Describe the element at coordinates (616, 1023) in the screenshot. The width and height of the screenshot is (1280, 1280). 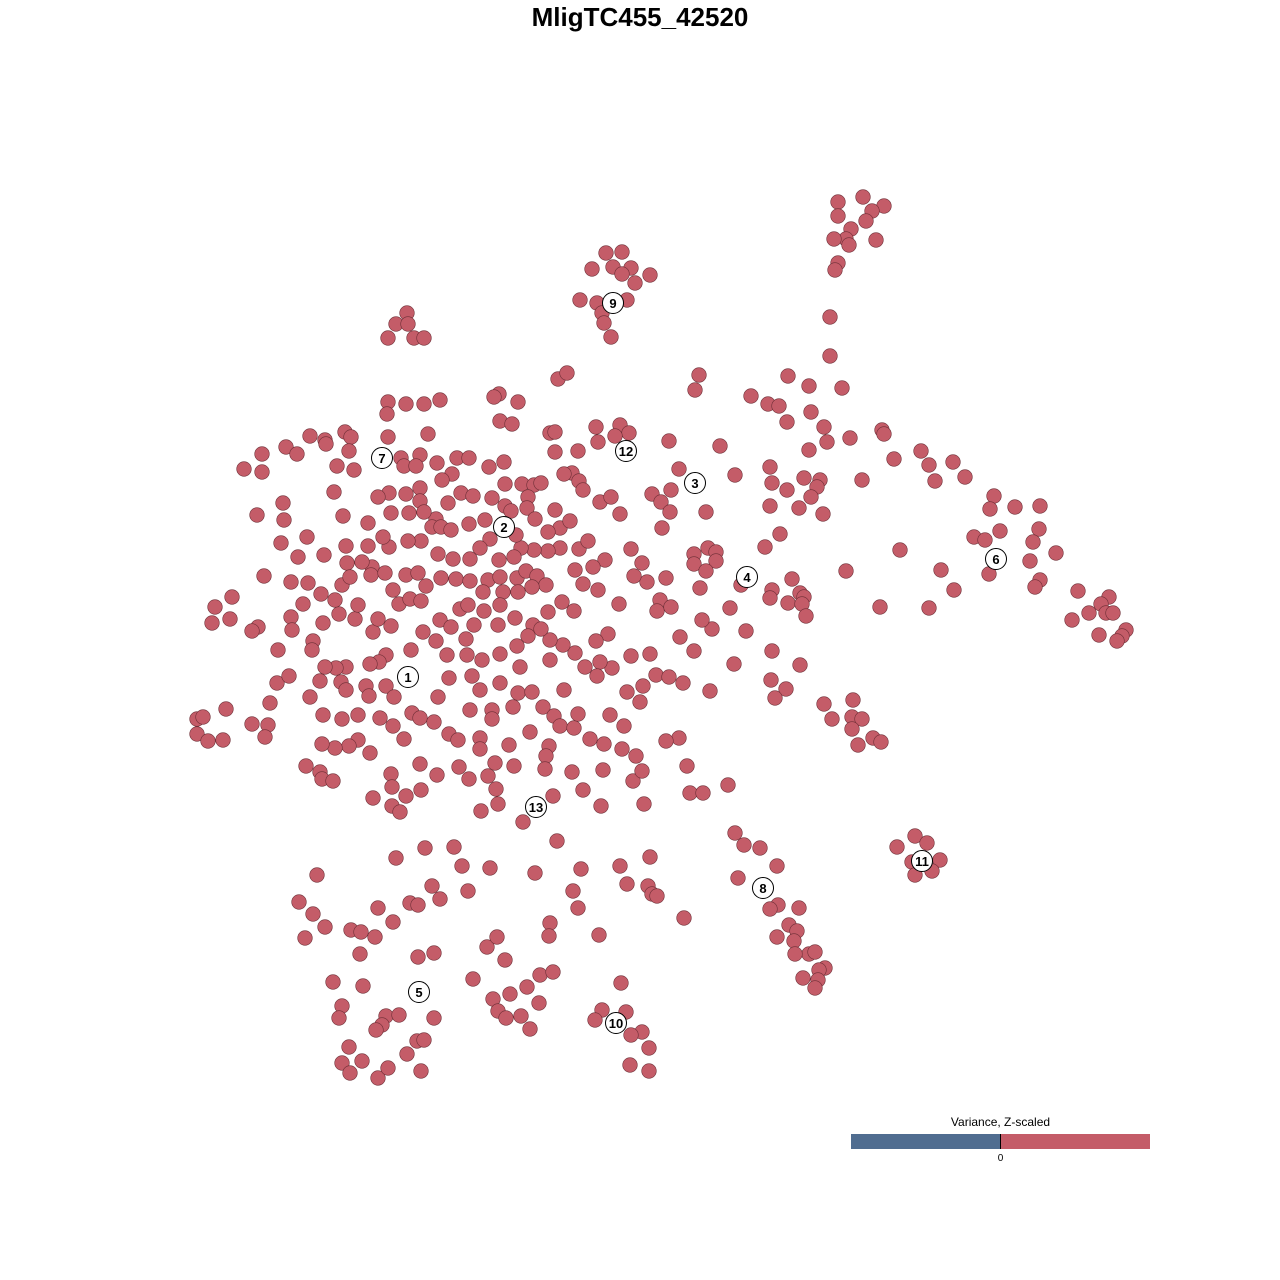
I see `cluster-label-10: 10` at that location.